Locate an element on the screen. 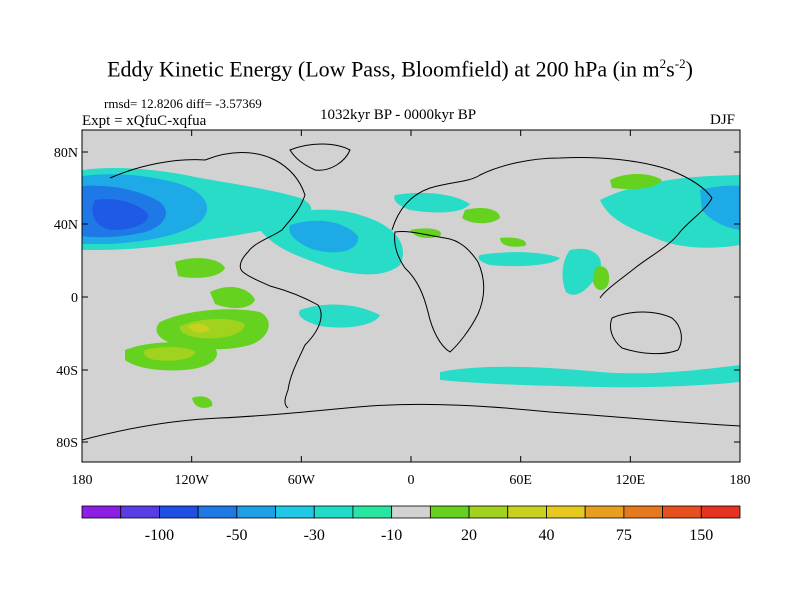  y-tick-label: 80N is located at coordinates (66, 153).